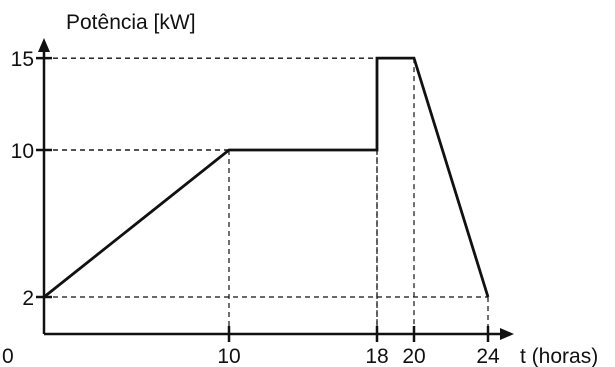 The width and height of the screenshot is (615, 367). Describe the element at coordinates (28, 298) in the screenshot. I see `y-tick-label-2: 2` at that location.